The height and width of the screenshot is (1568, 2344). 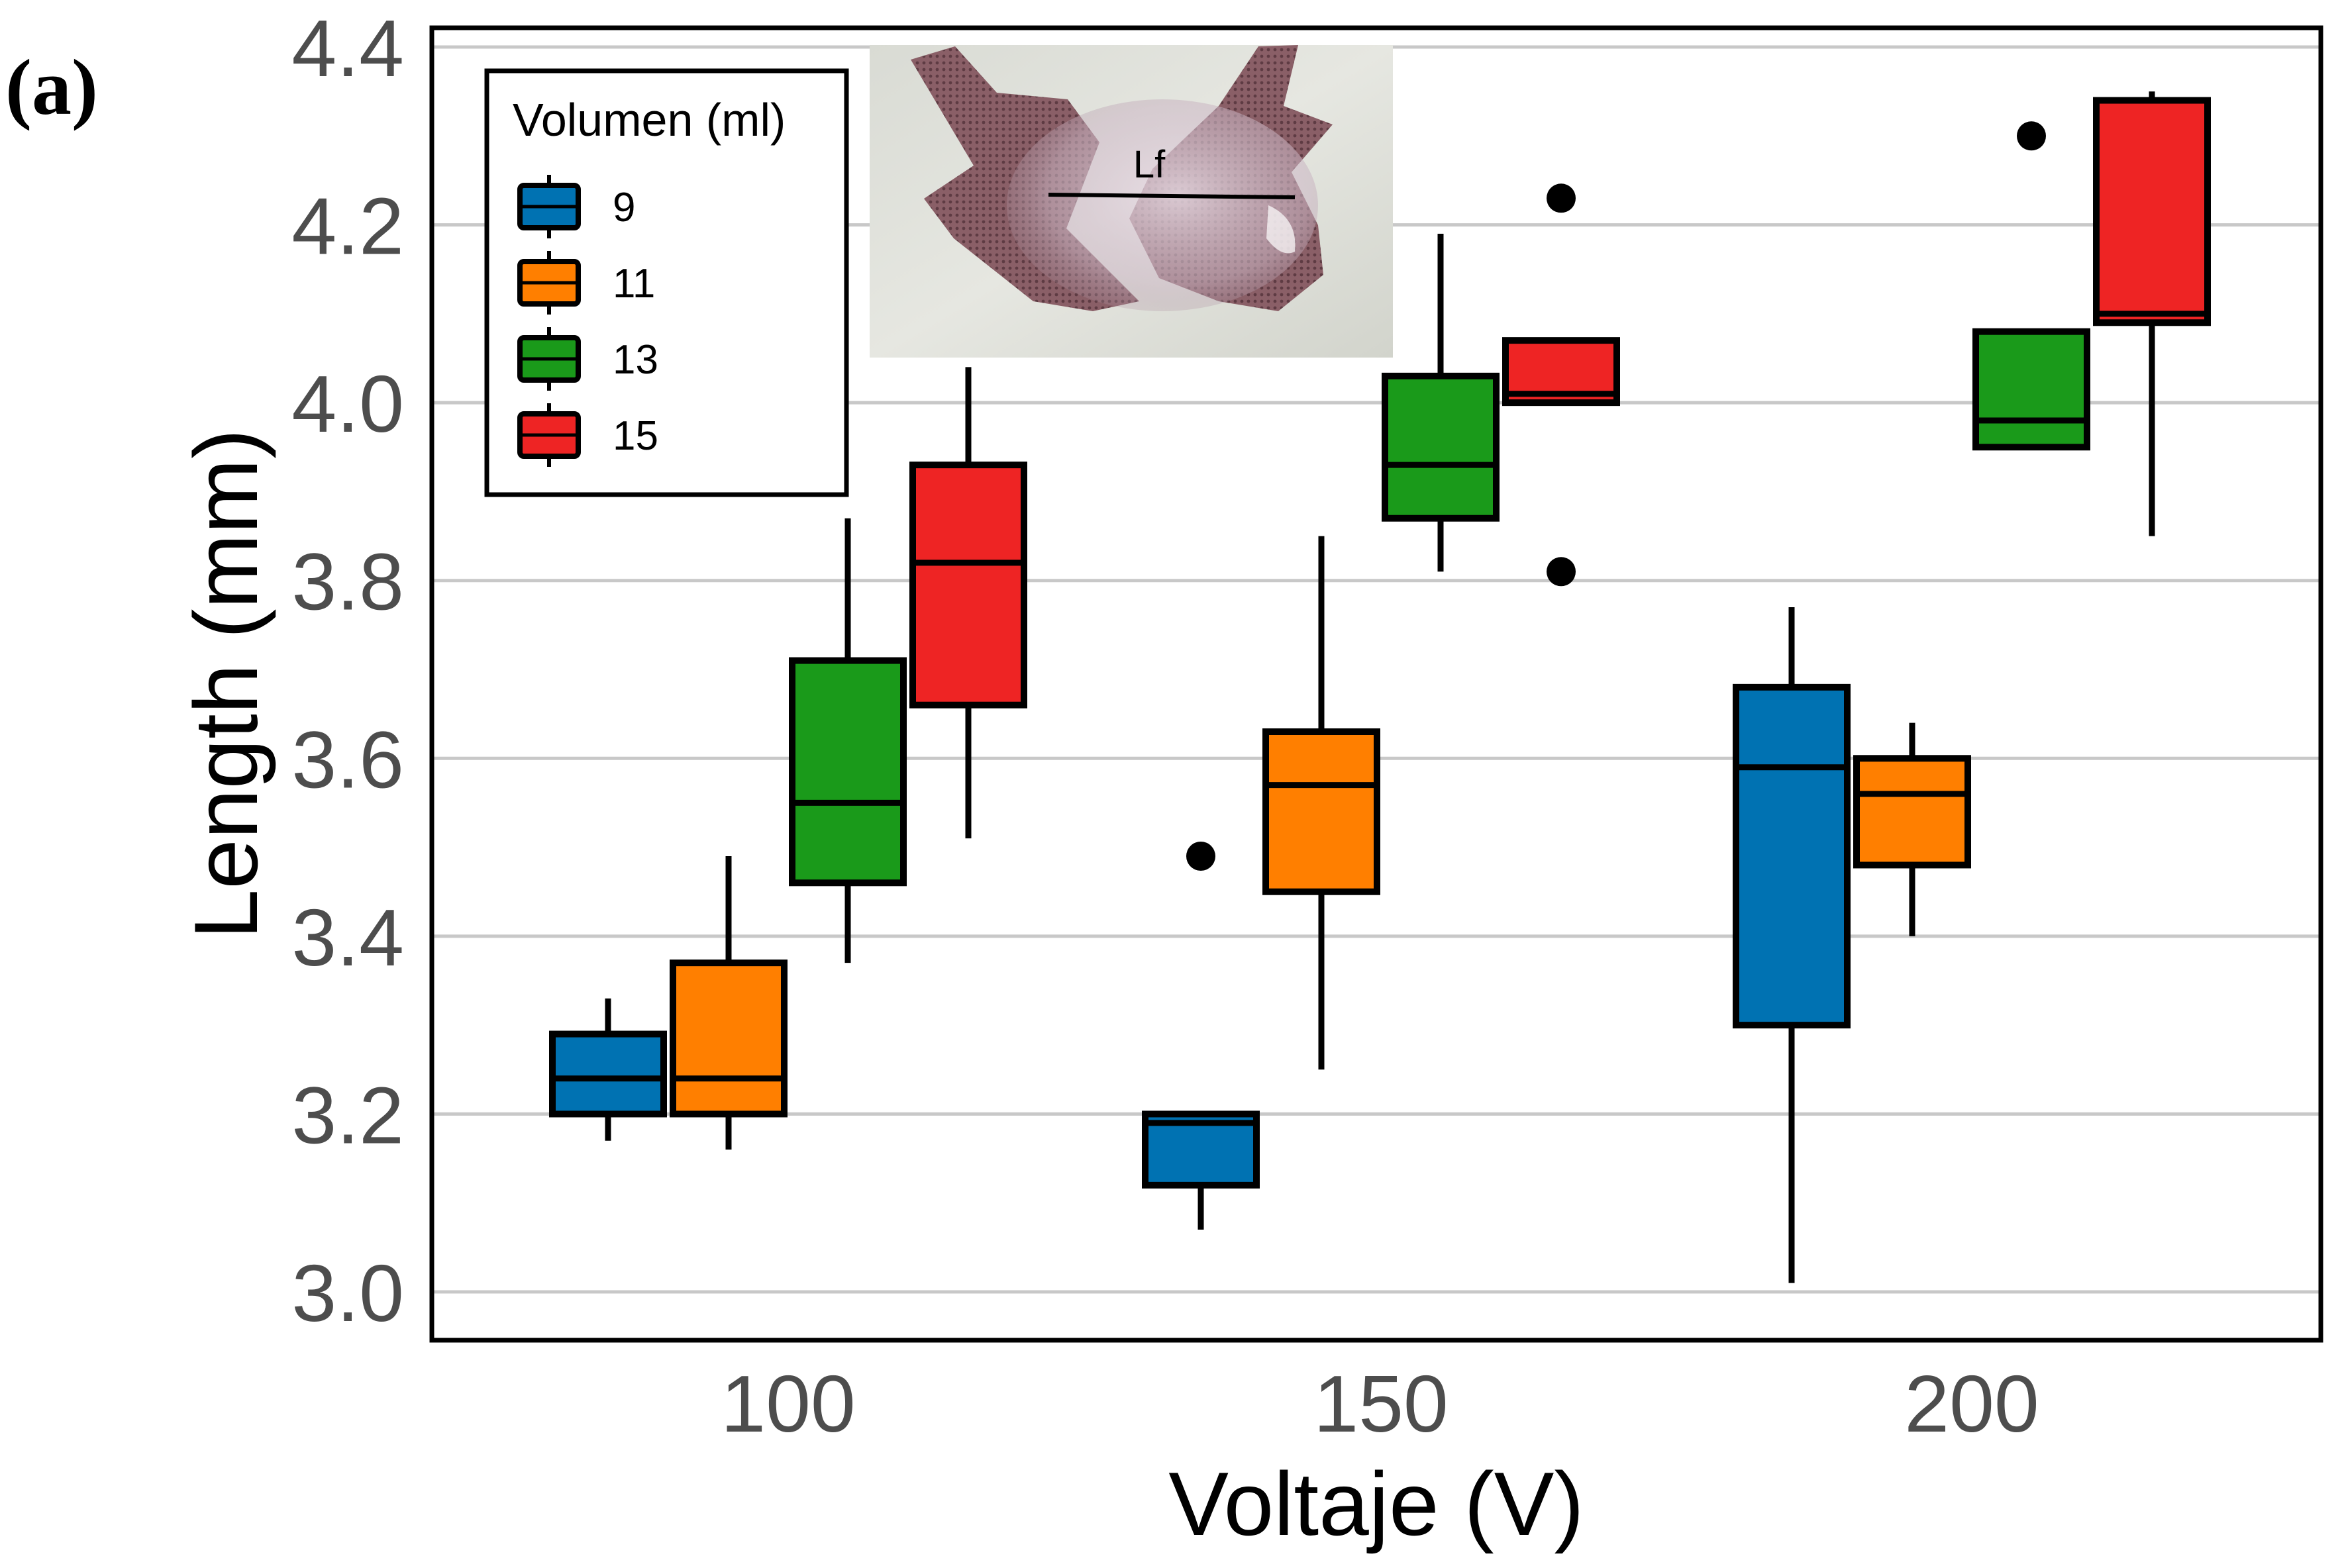 I want to click on lf-measure-line, so click(x=1172, y=196).